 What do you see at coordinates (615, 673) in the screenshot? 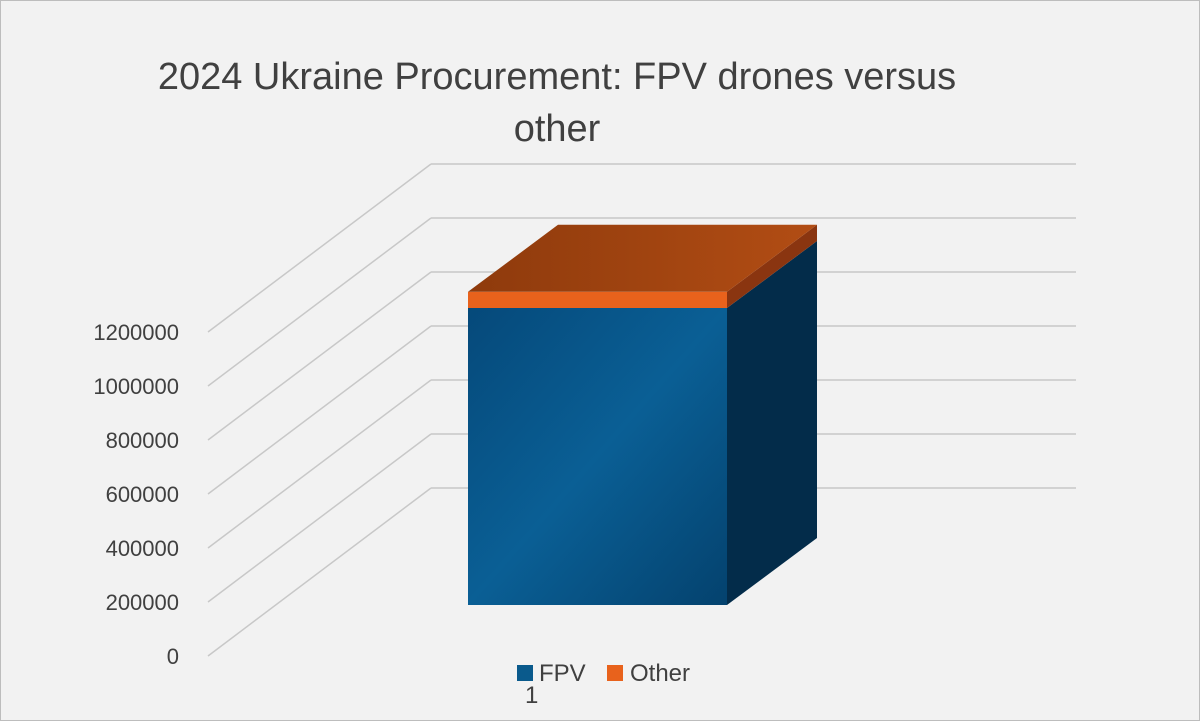
I see `legend-swatch-other` at bounding box center [615, 673].